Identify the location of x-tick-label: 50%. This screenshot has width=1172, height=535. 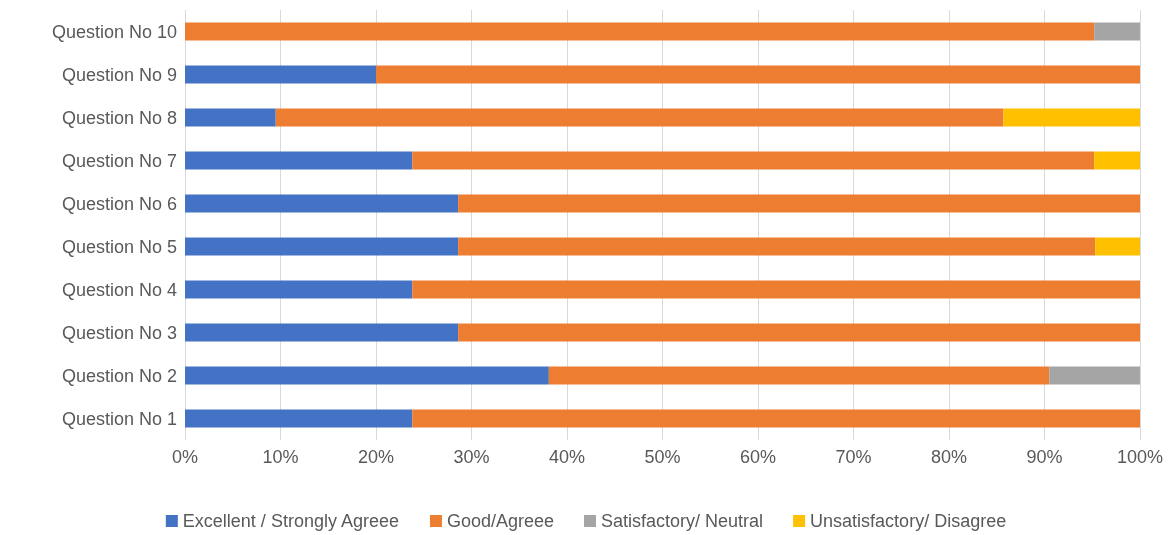
(662, 457).